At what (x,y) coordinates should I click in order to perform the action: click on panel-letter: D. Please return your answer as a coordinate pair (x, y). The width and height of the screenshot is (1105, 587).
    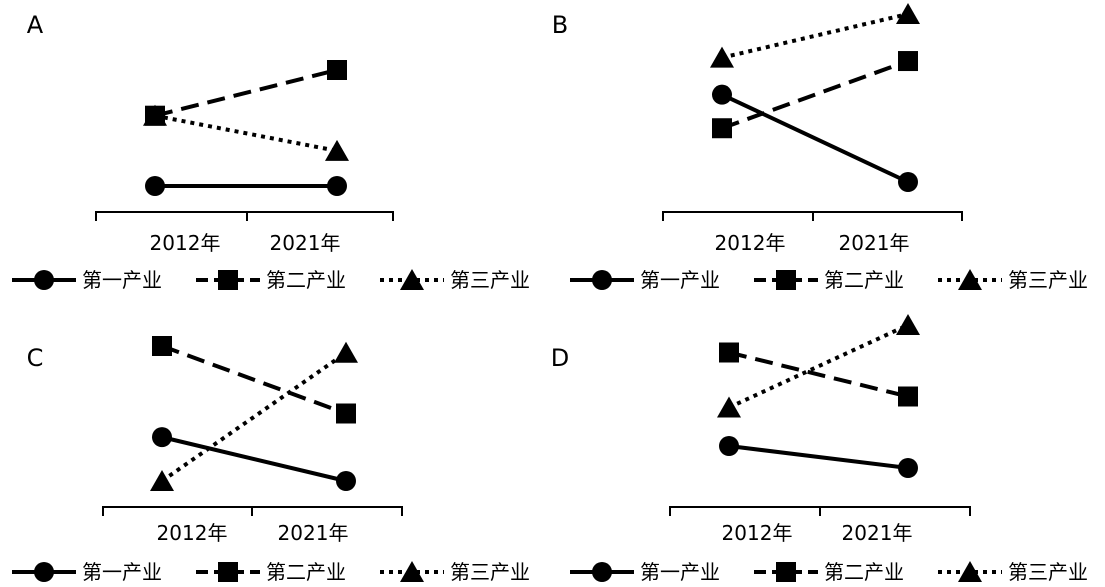
    Looking at the image, I should click on (560, 358).